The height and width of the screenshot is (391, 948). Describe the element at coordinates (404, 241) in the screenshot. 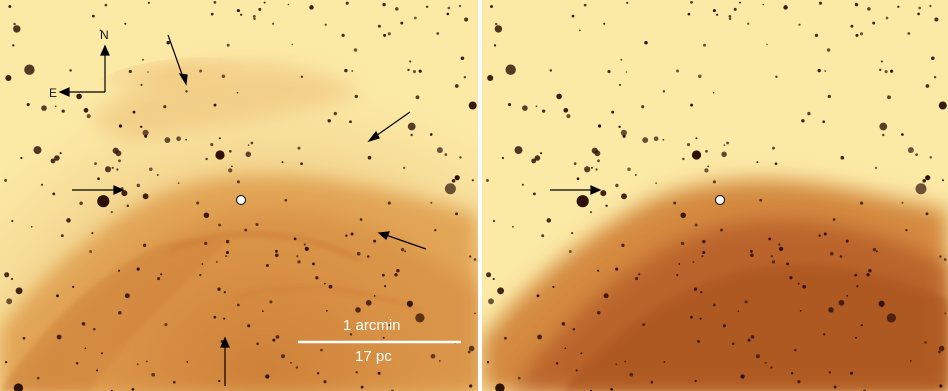

I see `arrow` at that location.